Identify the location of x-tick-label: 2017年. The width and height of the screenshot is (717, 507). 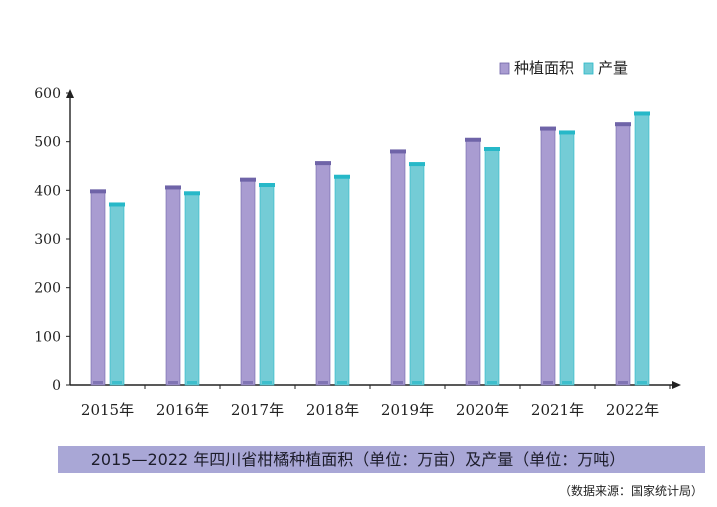
(257, 410).